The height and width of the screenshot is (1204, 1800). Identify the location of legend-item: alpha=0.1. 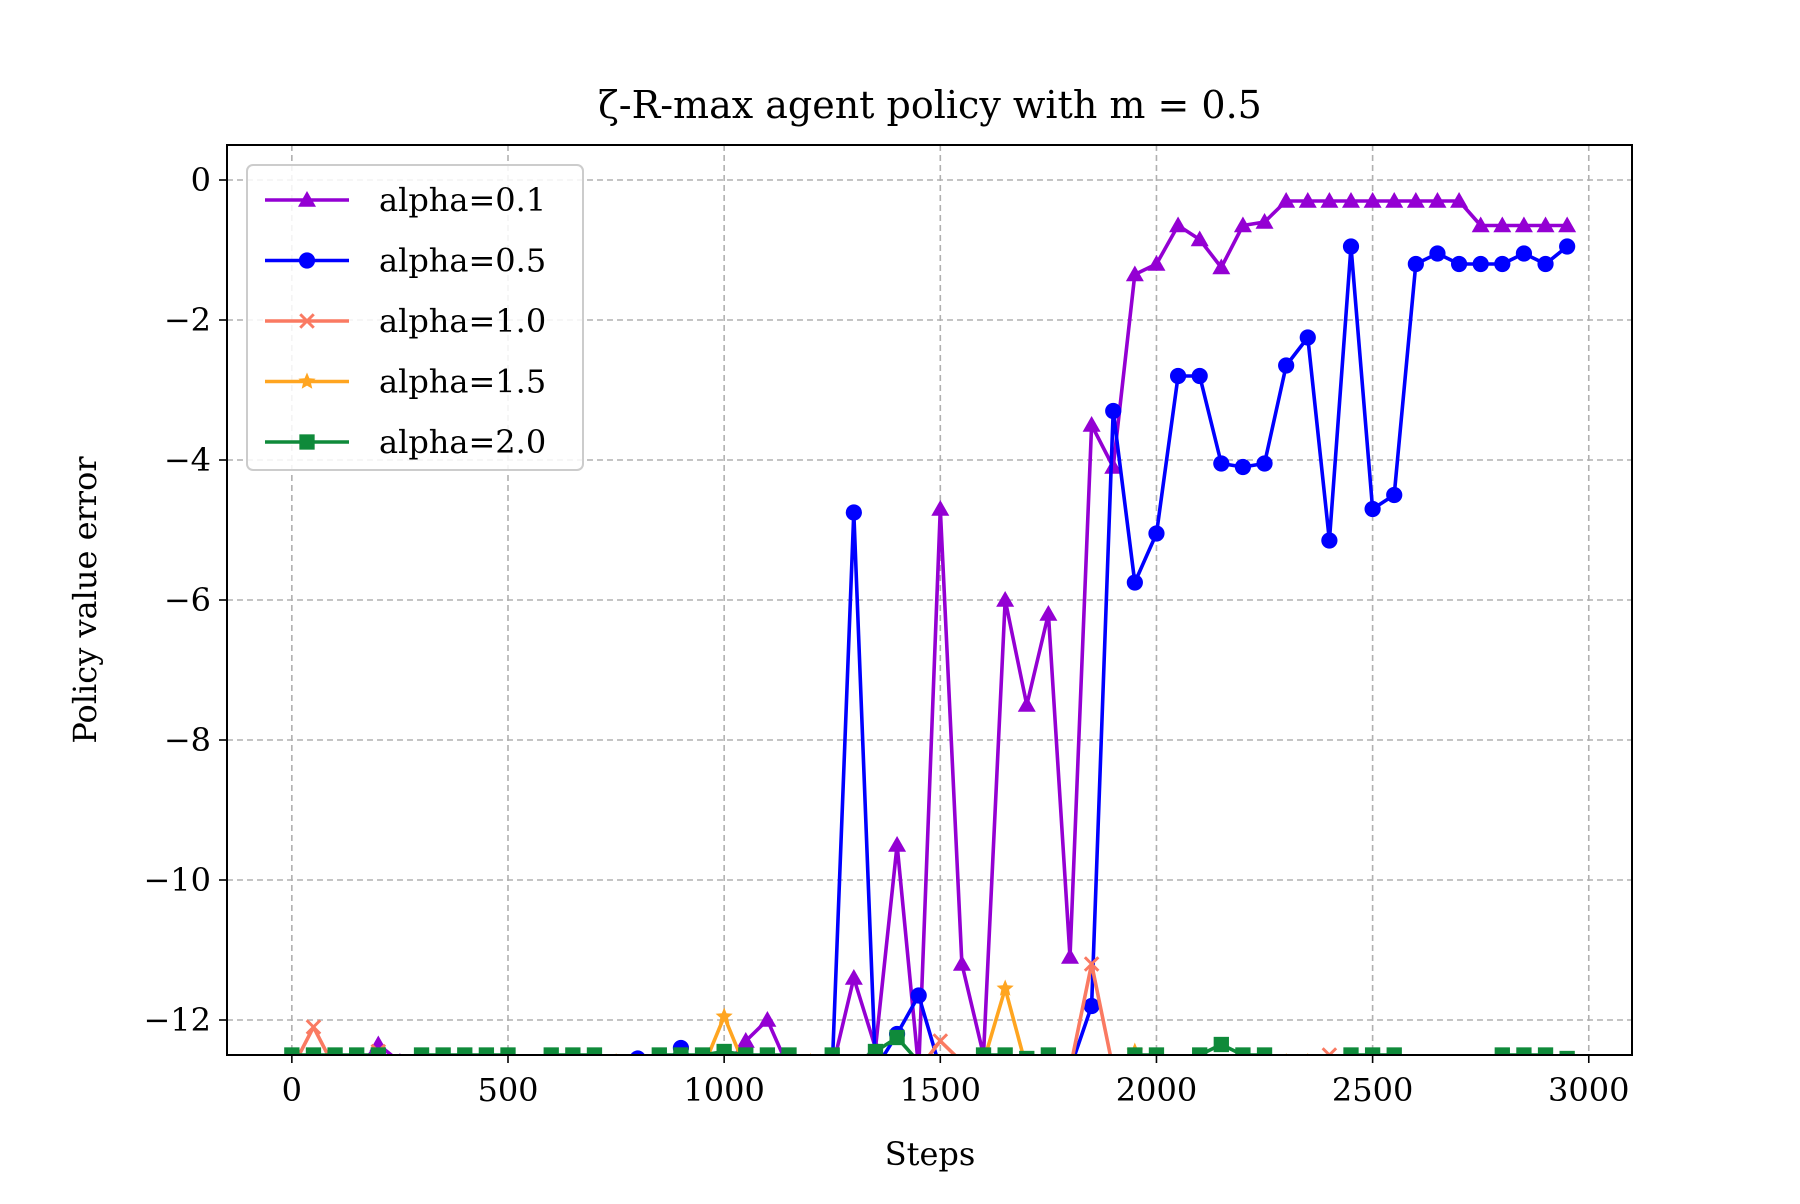
(405, 200).